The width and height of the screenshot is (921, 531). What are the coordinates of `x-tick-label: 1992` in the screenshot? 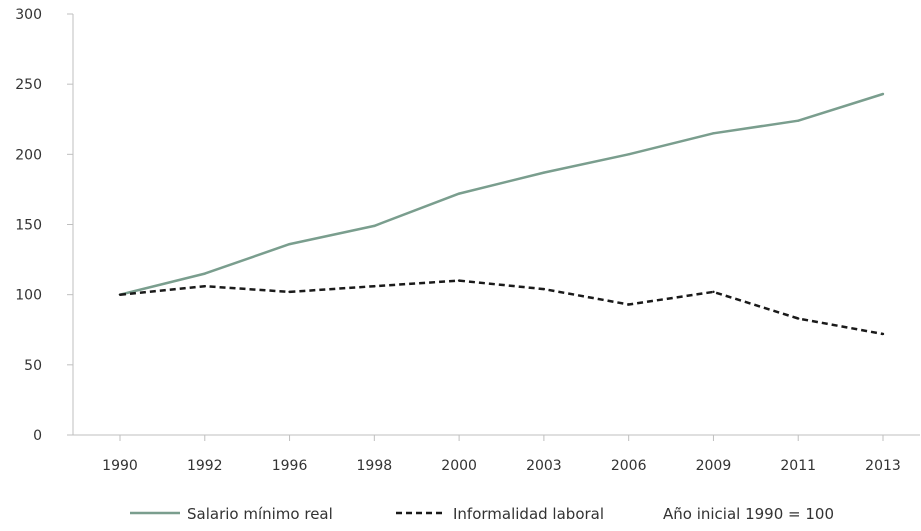 It's located at (205, 466).